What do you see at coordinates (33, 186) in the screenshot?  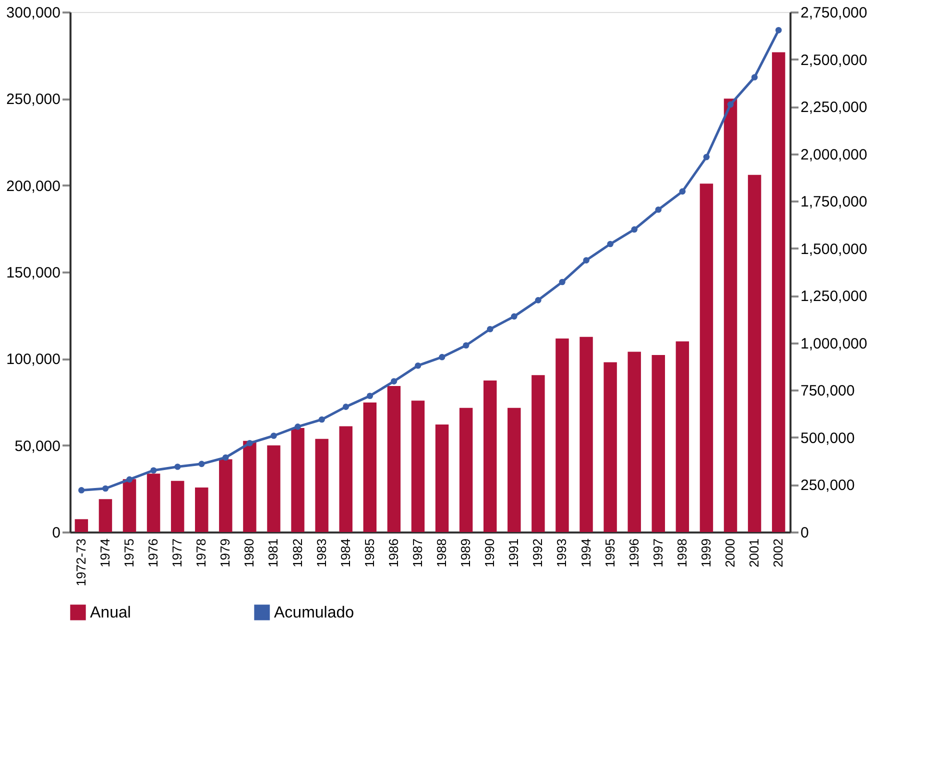 I see `y-tick-label: 200,000` at bounding box center [33, 186].